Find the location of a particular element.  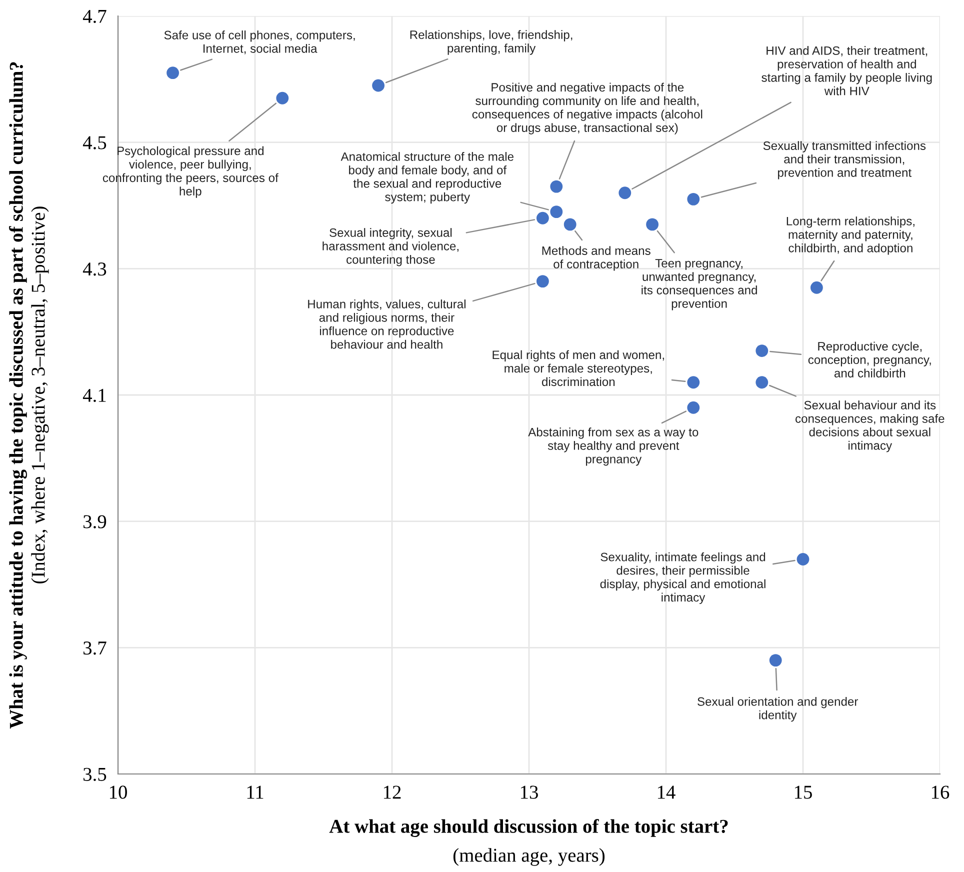

y-tick-label: 4.5 is located at coordinates (94, 143).